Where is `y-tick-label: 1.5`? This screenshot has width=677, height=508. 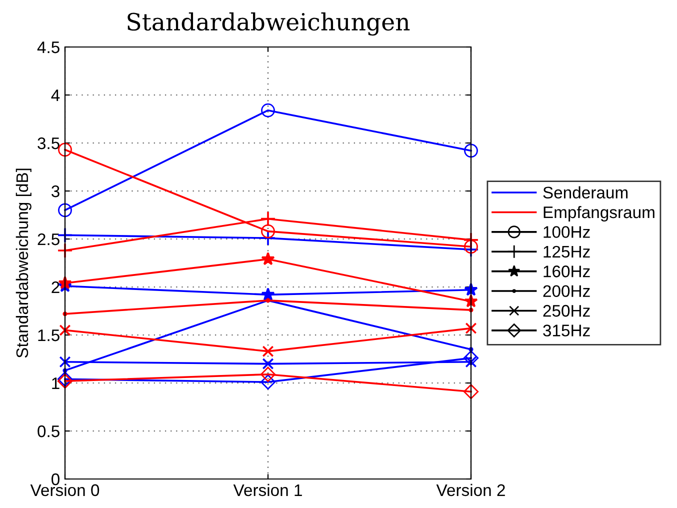
y-tick-label: 1.5 is located at coordinates (49, 336).